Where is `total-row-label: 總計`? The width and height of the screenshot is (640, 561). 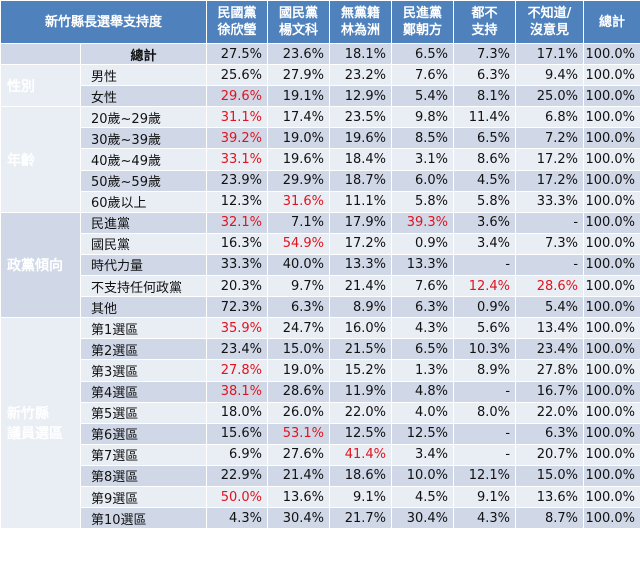 total-row-label: 總計 is located at coordinates (143, 54).